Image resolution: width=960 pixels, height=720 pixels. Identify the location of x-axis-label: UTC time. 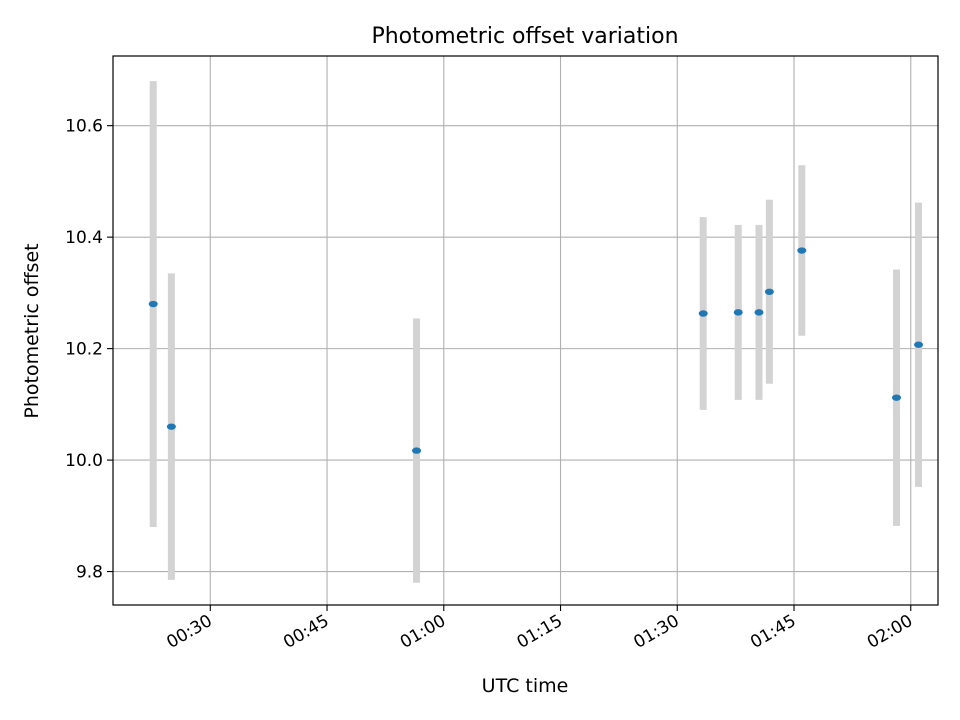
(525, 686).